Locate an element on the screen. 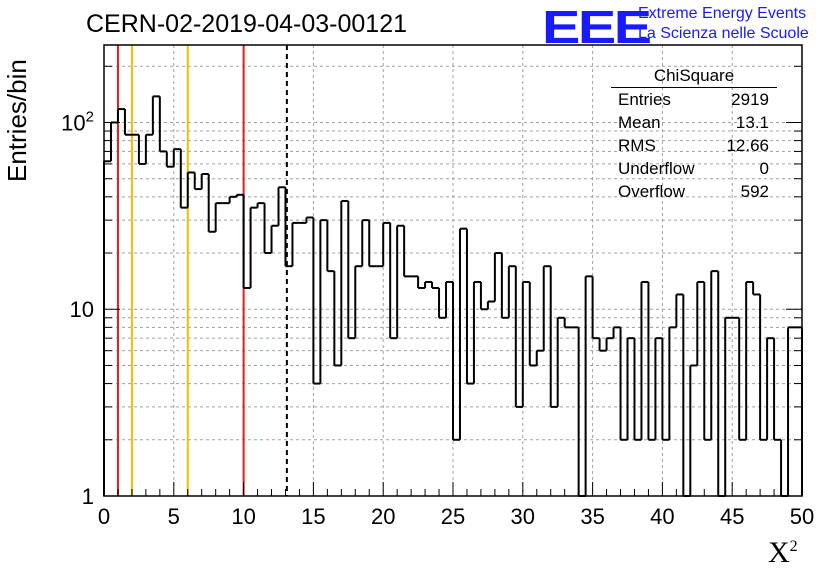 Image resolution: width=836 pixels, height=572 pixels. stats-row: Underflow 0 is located at coordinates (694, 168).